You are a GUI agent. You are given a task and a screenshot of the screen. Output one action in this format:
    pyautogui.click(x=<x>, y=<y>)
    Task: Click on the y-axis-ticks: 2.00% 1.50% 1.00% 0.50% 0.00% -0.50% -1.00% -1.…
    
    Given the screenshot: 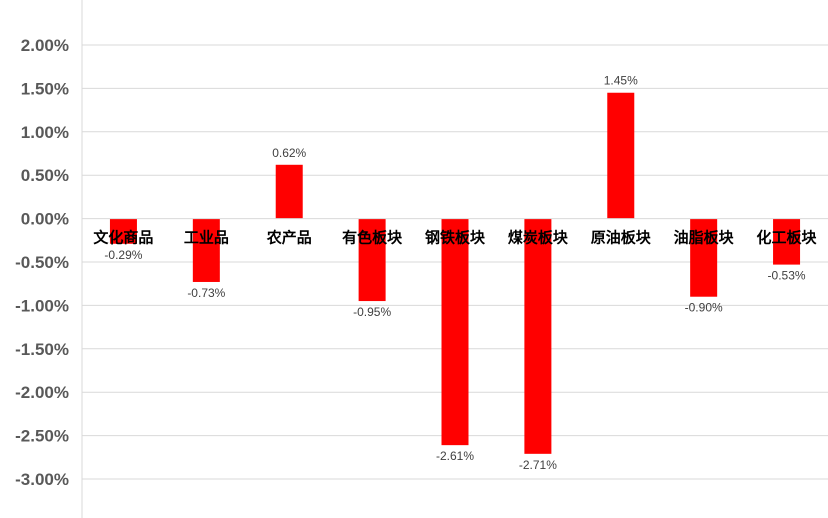 What is the action you would take?
    pyautogui.click(x=42, y=262)
    